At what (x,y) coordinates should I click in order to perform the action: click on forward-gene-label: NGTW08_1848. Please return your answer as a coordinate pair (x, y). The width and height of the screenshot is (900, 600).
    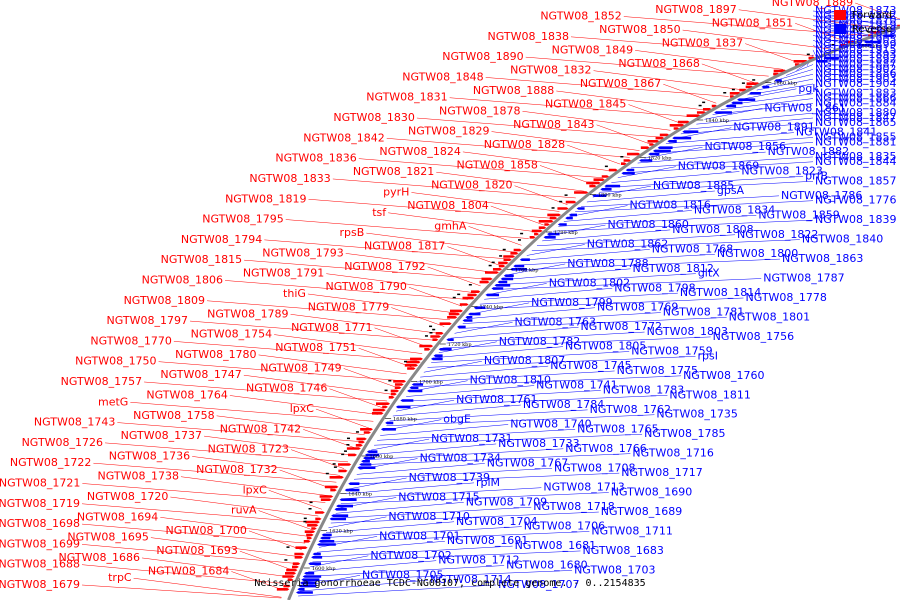
    Looking at the image, I should click on (442, 76).